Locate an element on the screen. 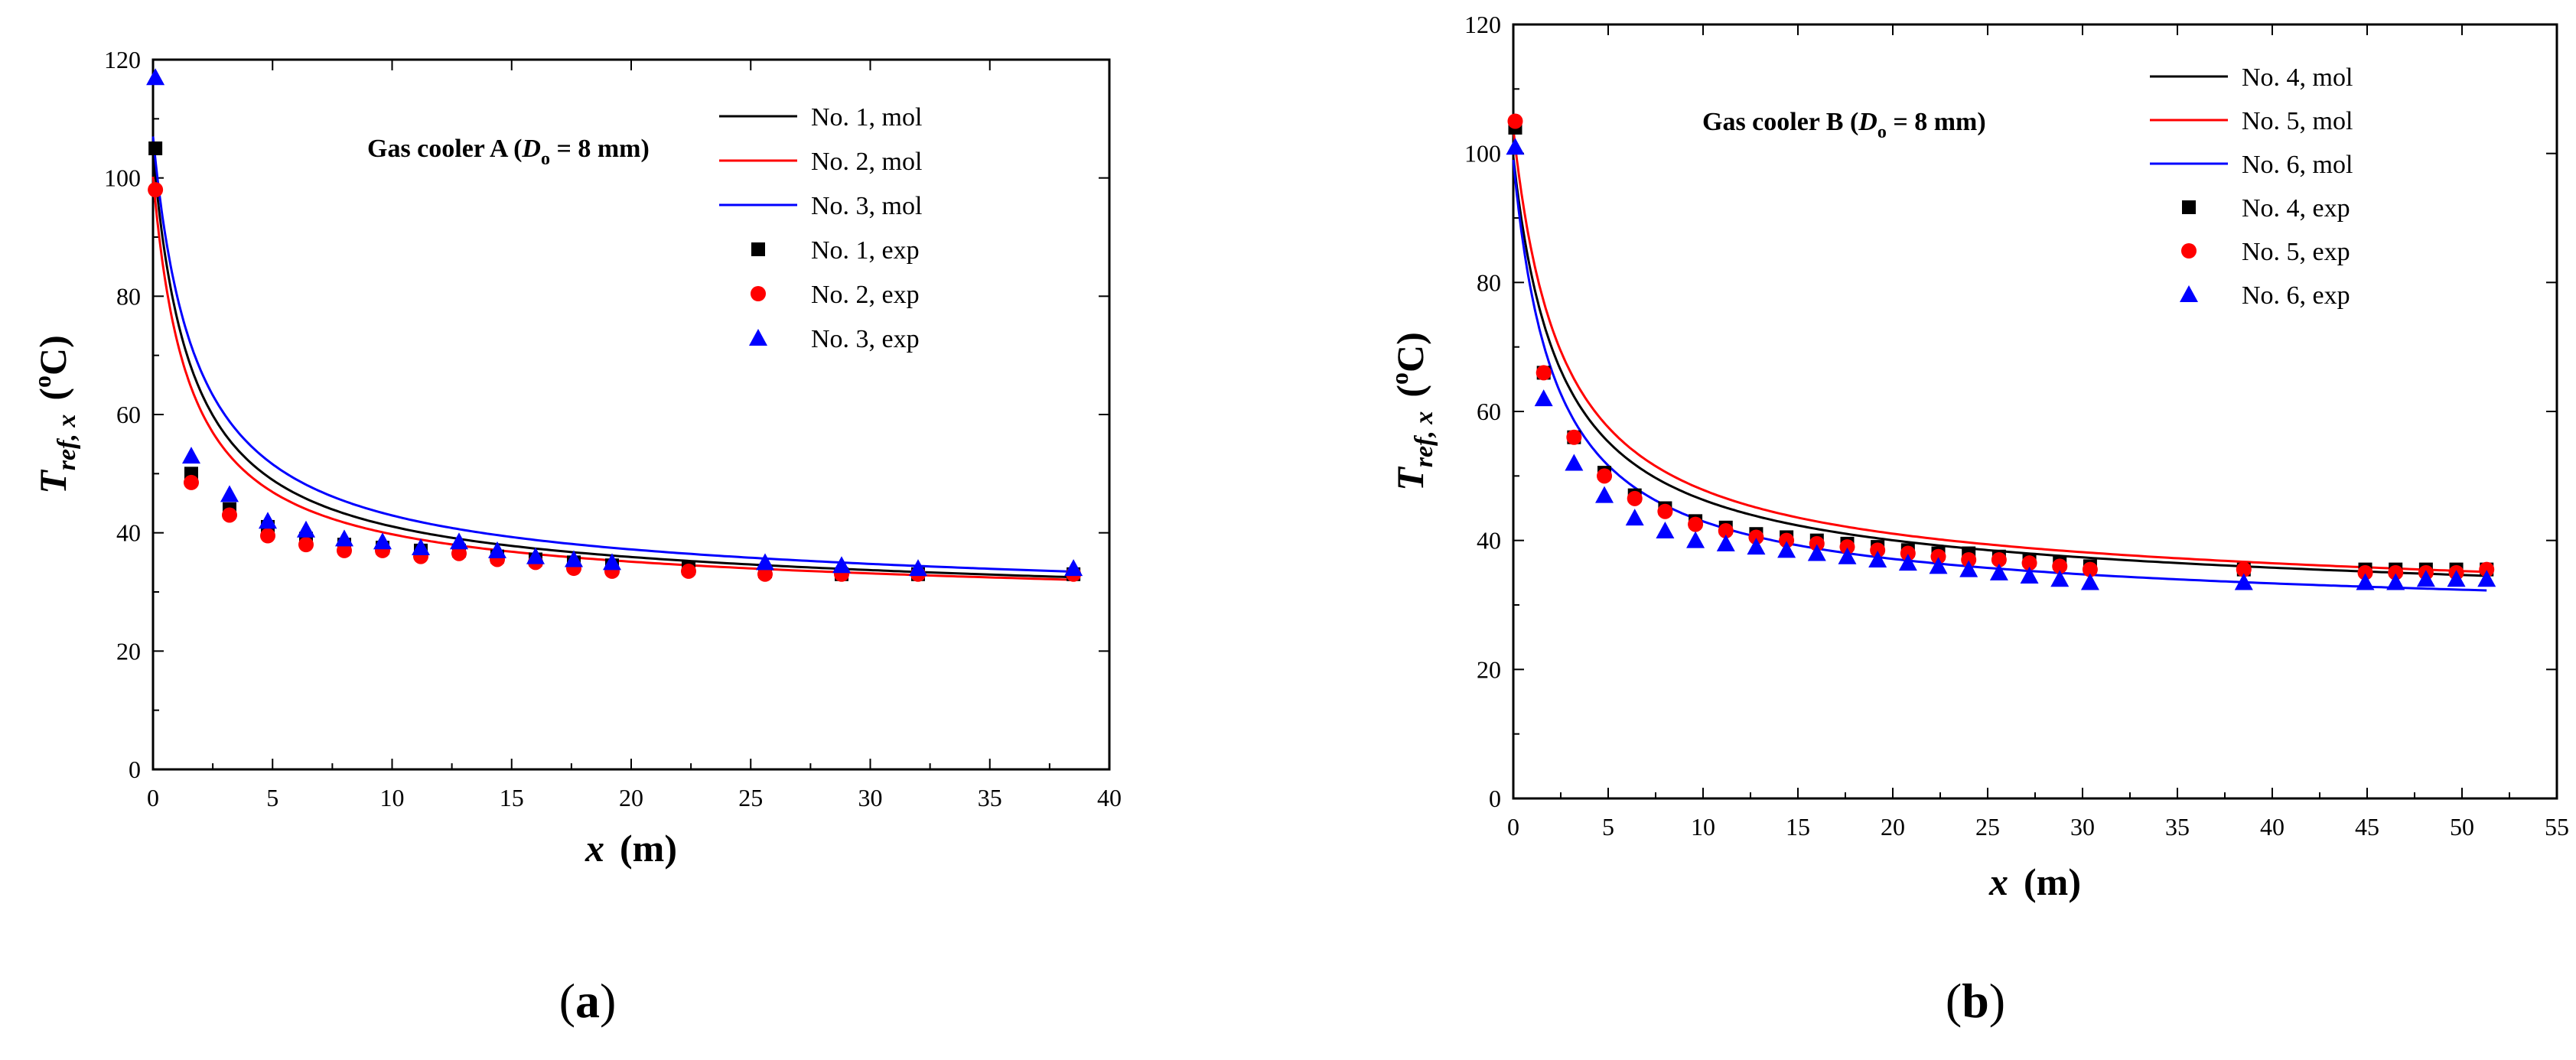  chart-a-y-tick-label: 20 is located at coordinates (129, 651).